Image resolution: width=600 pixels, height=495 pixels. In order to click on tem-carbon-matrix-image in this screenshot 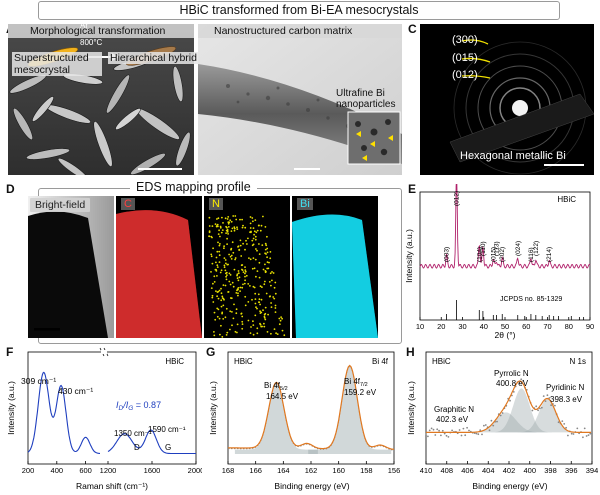, I will do `click(300, 99)`.